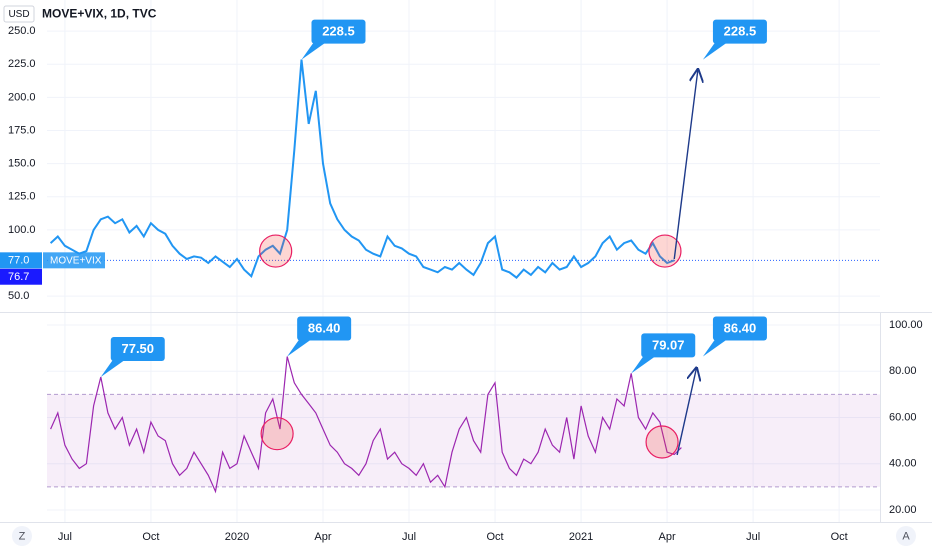 Image resolution: width=932 pixels, height=550 pixels. I want to click on y-tick-label: 100.00, so click(906, 325).